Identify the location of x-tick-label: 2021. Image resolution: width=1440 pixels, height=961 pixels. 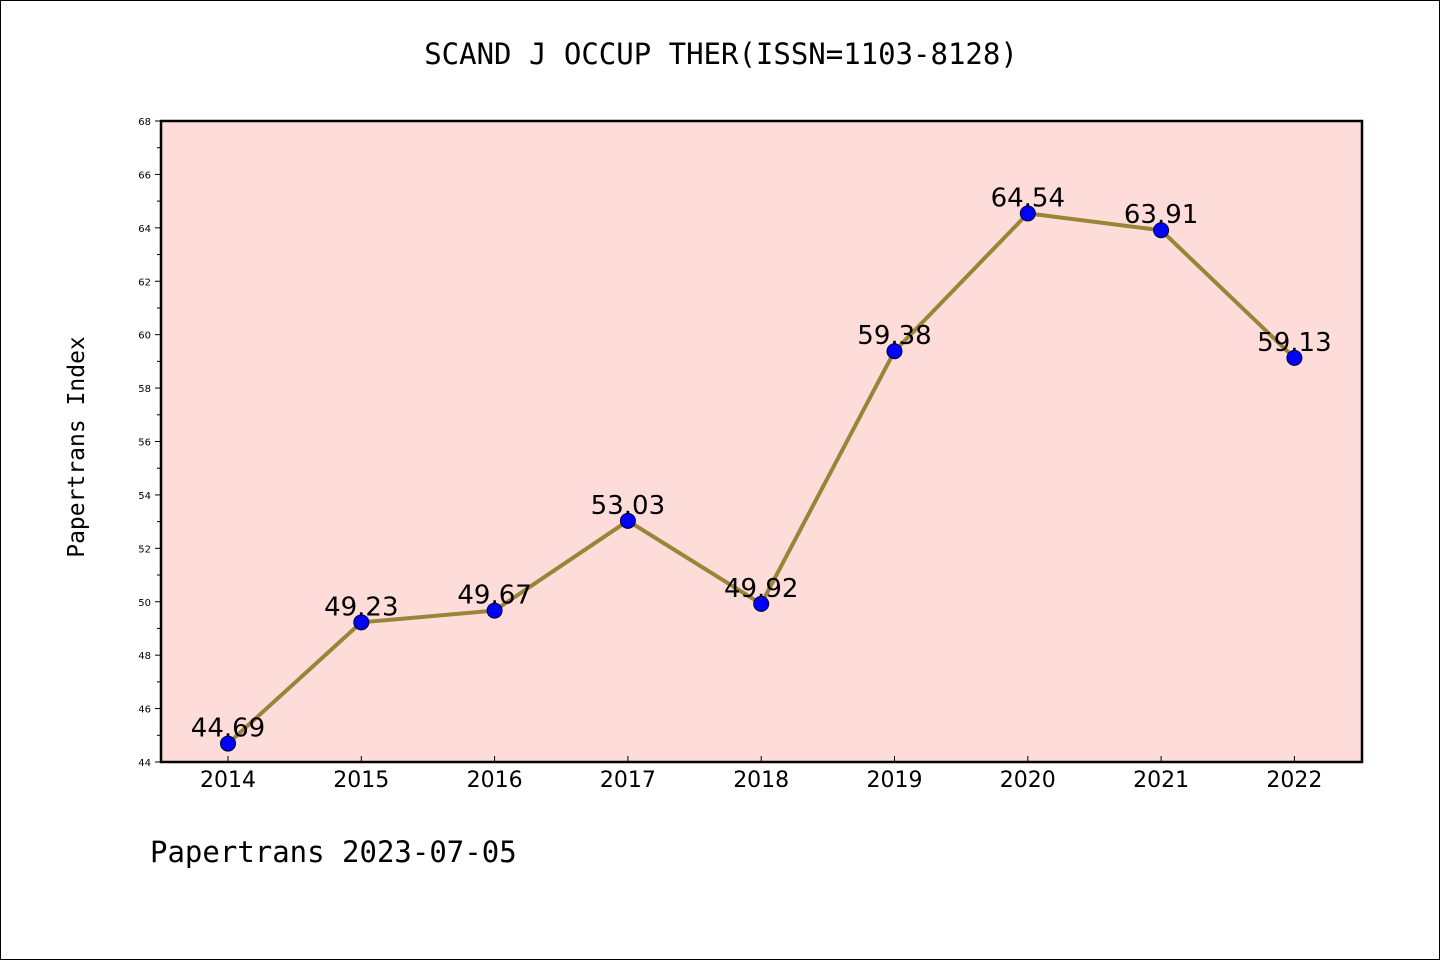
(1161, 780).